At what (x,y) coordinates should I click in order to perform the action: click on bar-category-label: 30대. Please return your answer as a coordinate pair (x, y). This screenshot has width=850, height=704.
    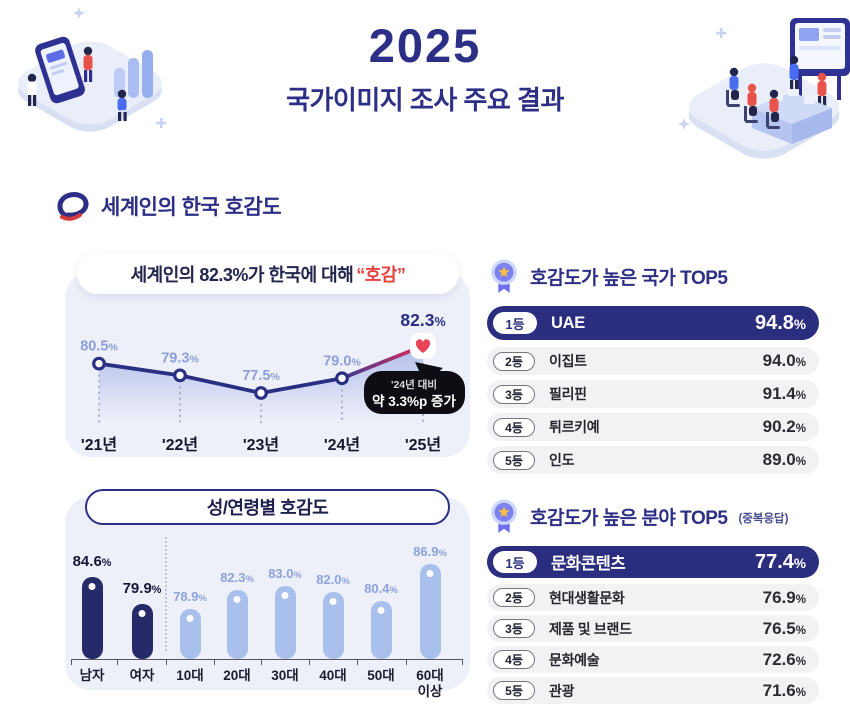
    Looking at the image, I should click on (285, 675).